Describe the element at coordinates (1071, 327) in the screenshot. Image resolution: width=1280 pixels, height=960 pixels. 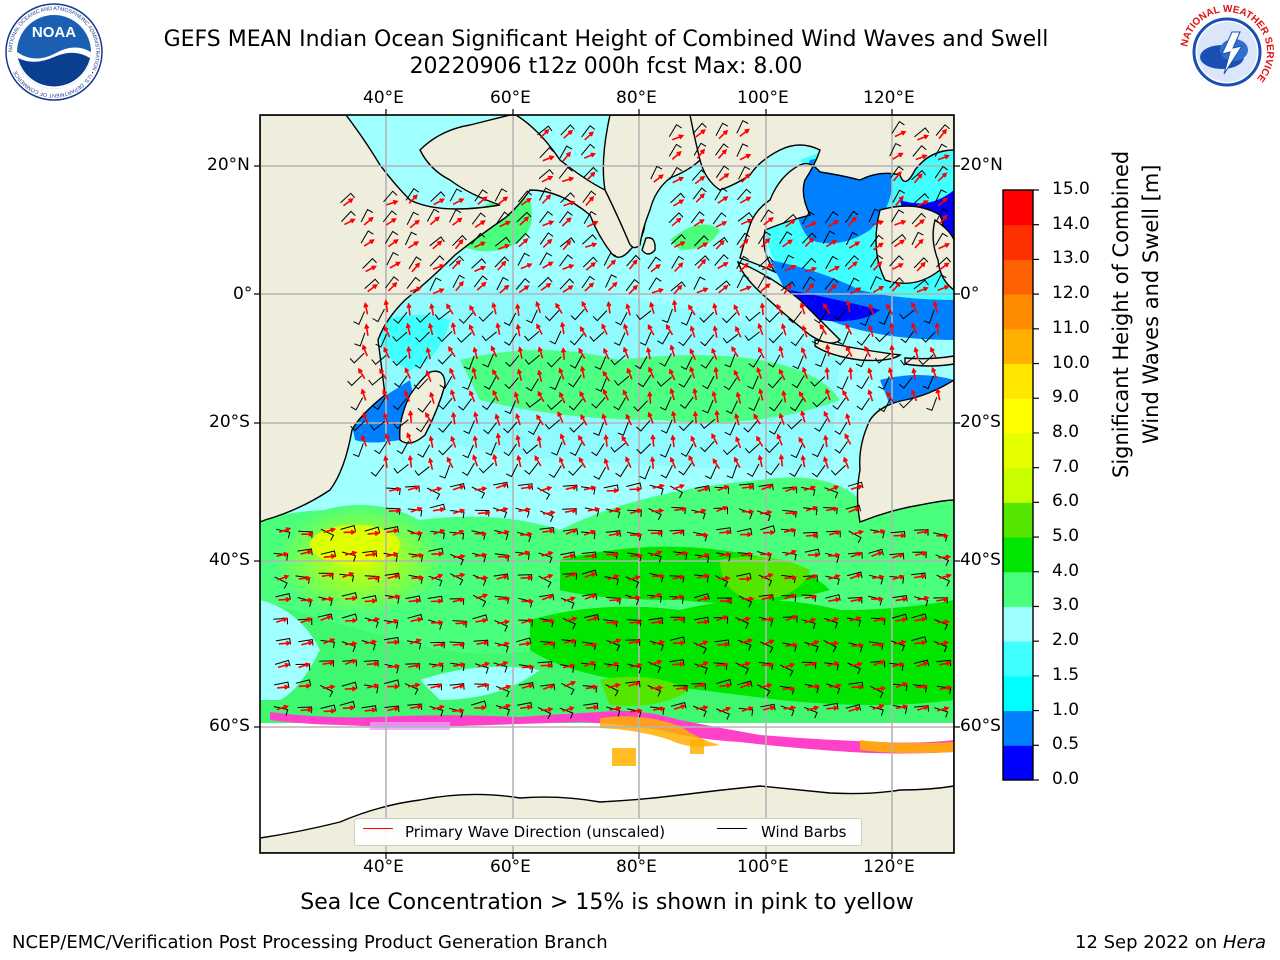
I see `colorbar-tick-label: 11.0` at that location.